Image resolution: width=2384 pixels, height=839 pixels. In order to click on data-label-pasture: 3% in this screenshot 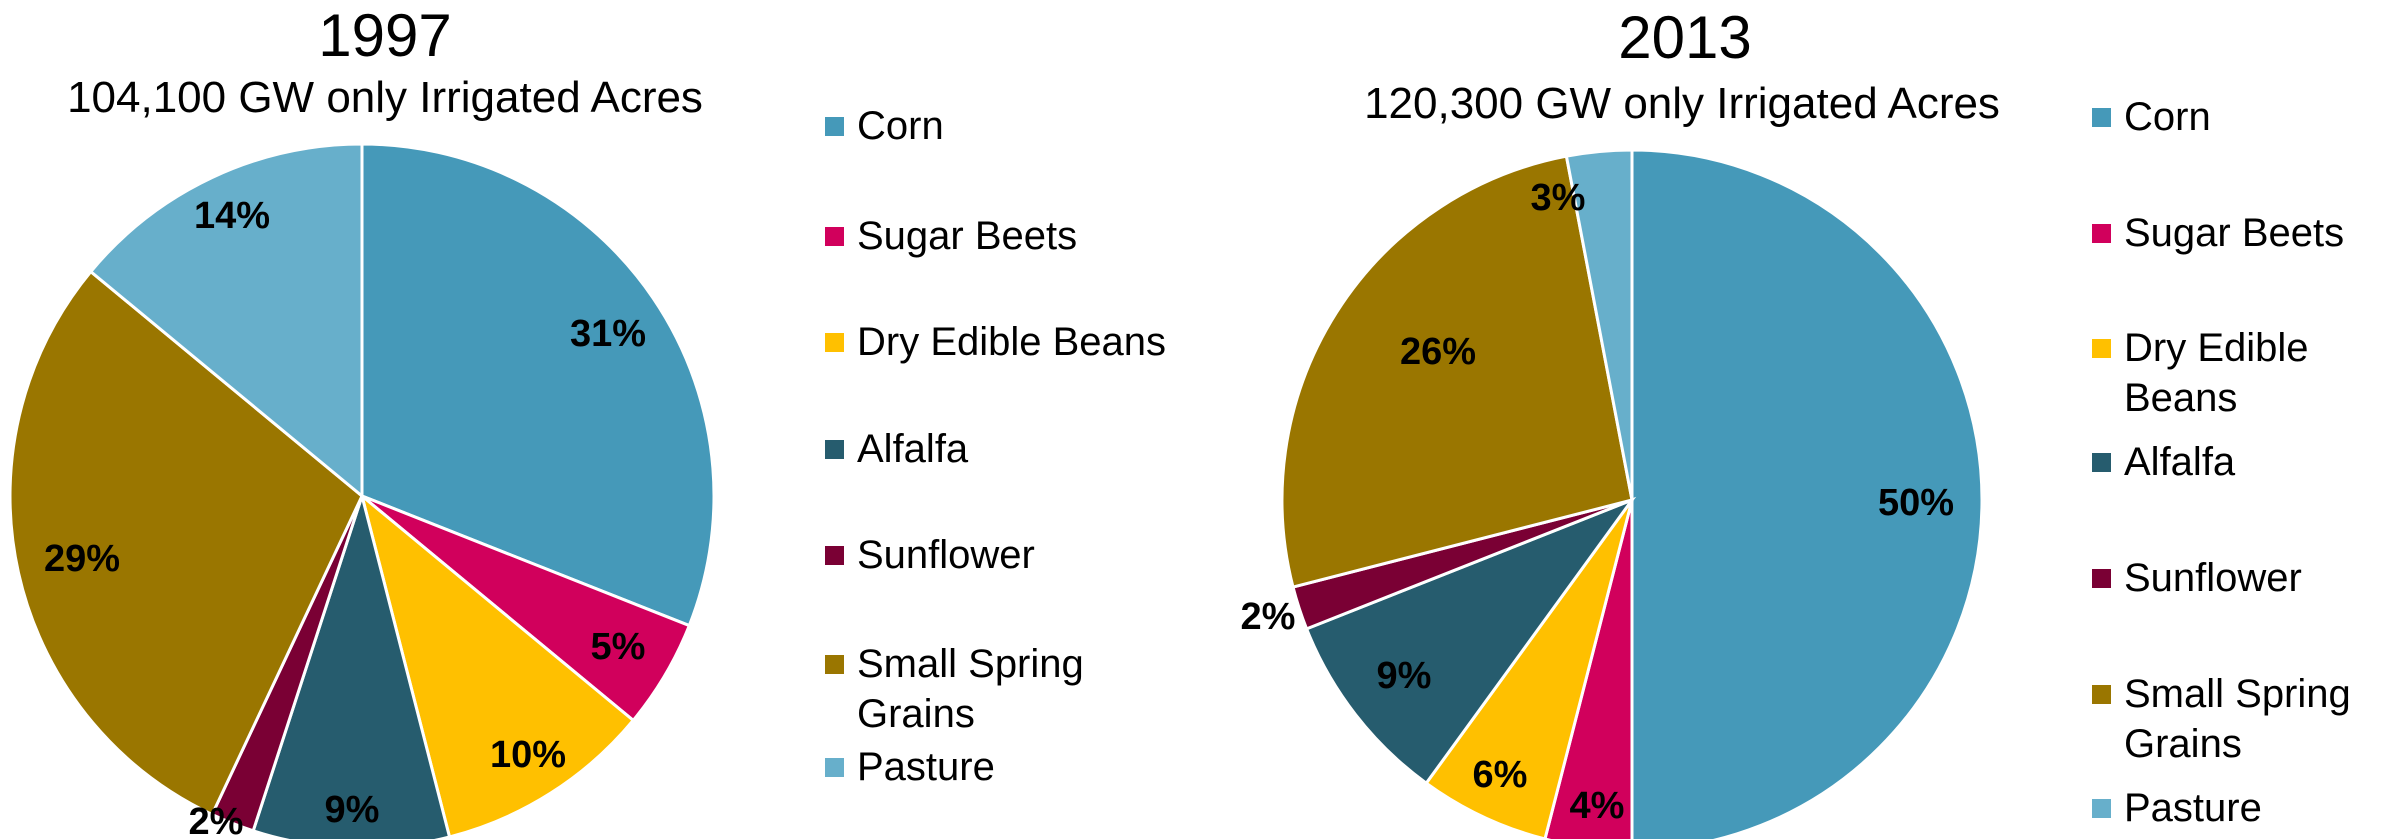, I will do `click(1558, 198)`.